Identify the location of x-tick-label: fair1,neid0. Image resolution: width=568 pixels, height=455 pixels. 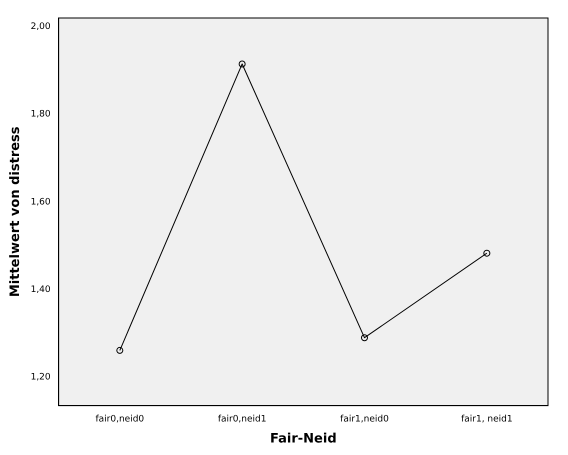
(365, 419).